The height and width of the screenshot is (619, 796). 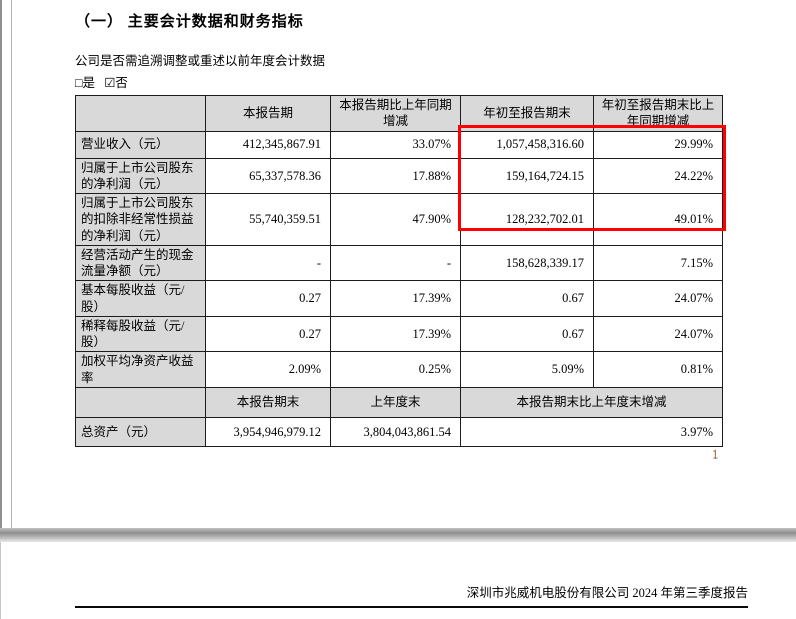 What do you see at coordinates (268, 113) in the screenshot?
I see `header-cell: 本报告期` at bounding box center [268, 113].